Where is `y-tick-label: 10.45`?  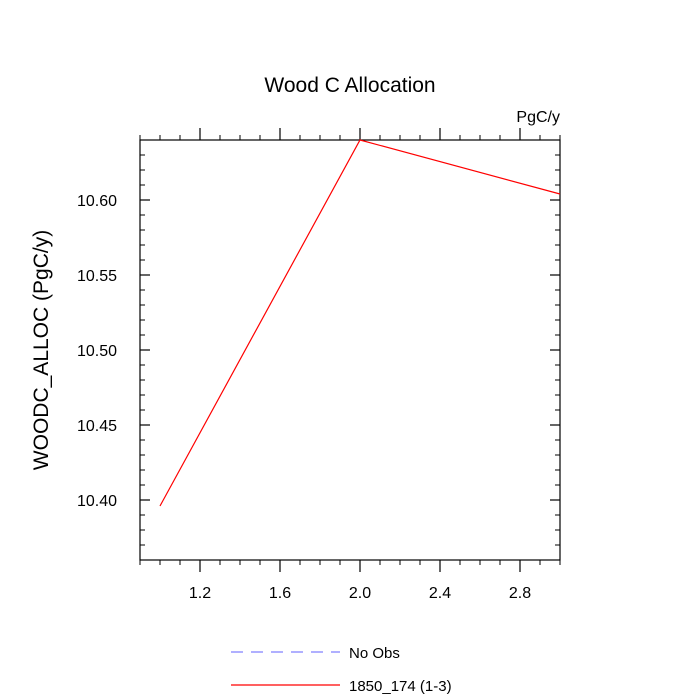 y-tick-label: 10.45 is located at coordinates (97, 426).